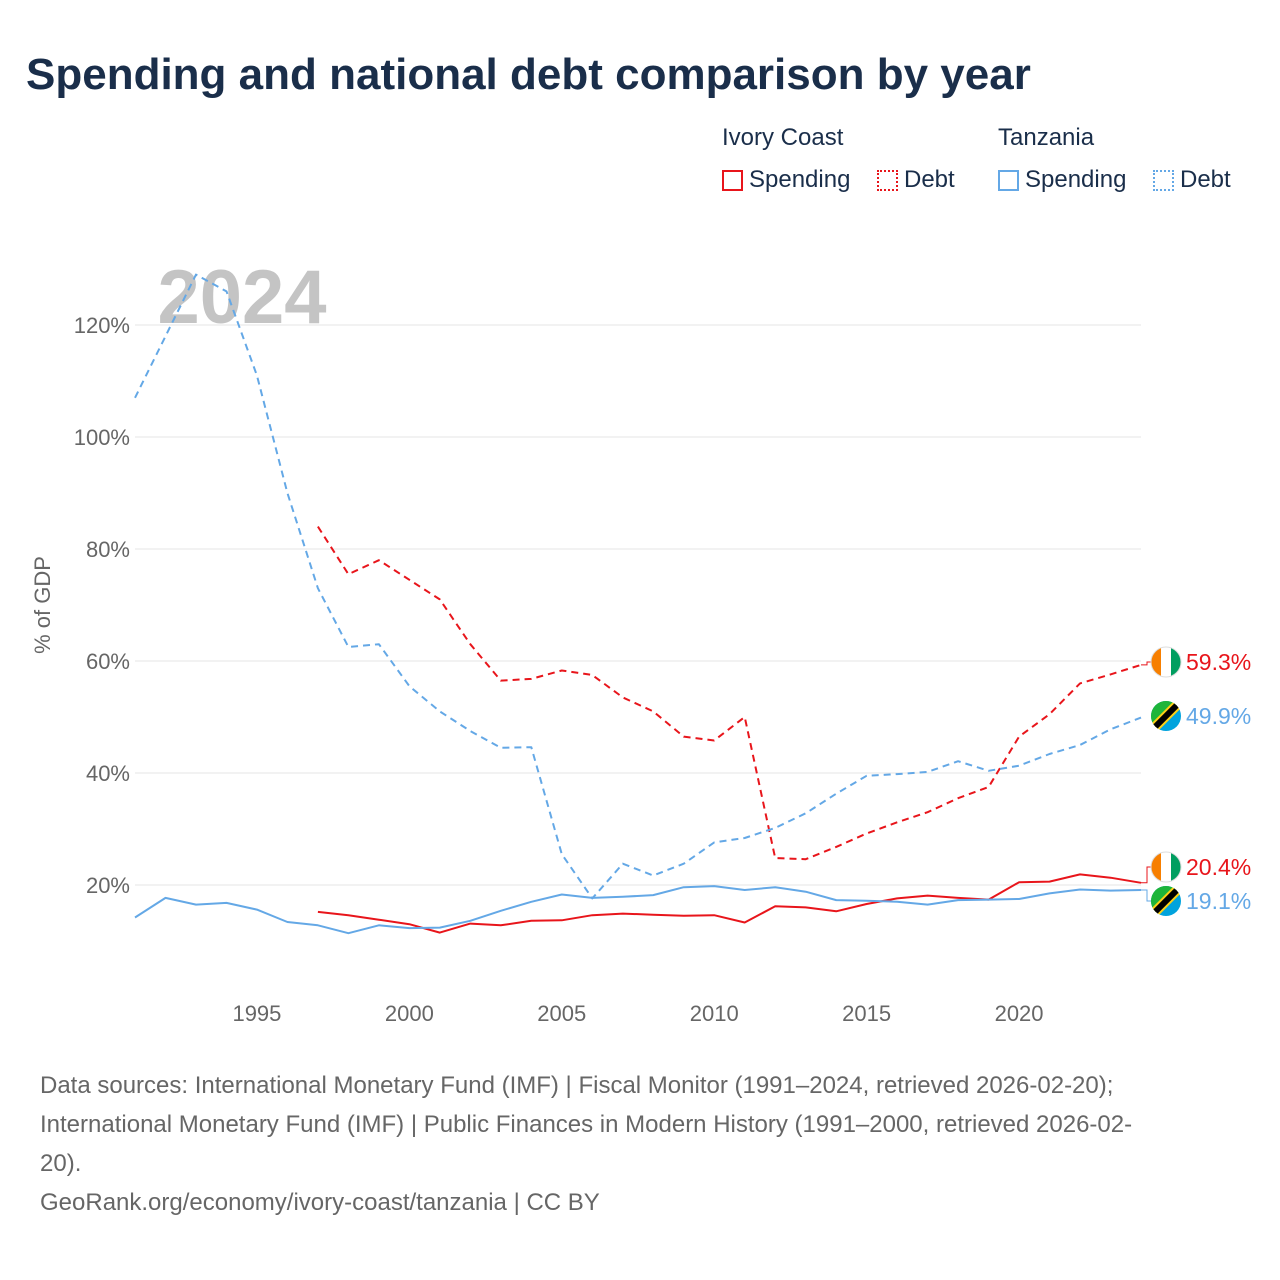 Image resolution: width=1280 pixels, height=1280 pixels. I want to click on tanzania-spending-line, so click(638, 910).